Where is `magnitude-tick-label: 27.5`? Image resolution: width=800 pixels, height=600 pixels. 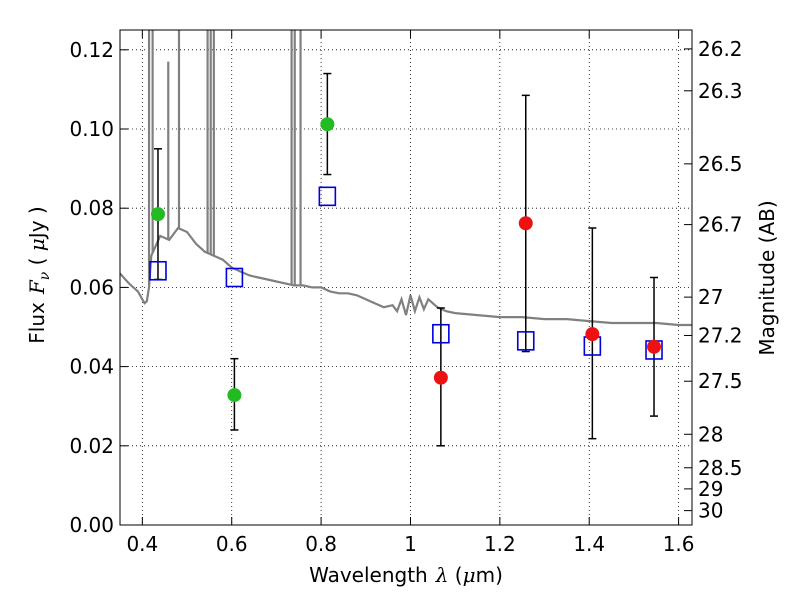
magnitude-tick-label: 27.5 is located at coordinates (720, 381).